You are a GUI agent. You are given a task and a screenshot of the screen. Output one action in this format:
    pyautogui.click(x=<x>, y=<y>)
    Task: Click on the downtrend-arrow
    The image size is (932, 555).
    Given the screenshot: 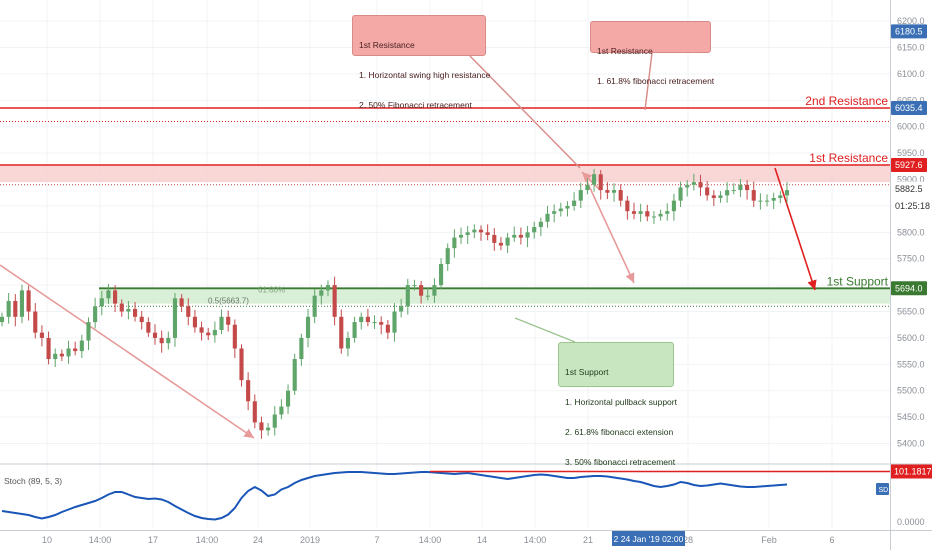 What is the action you would take?
    pyautogui.click(x=127, y=351)
    